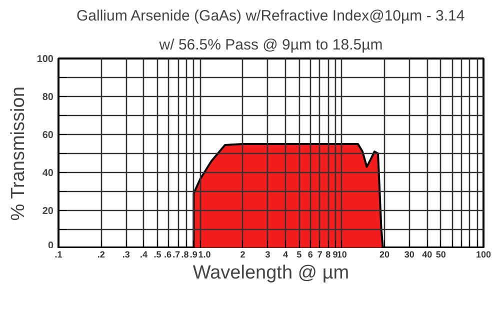 This screenshot has width=500, height=322. Describe the element at coordinates (185, 255) in the screenshot. I see `x-tick-label: .8` at that location.